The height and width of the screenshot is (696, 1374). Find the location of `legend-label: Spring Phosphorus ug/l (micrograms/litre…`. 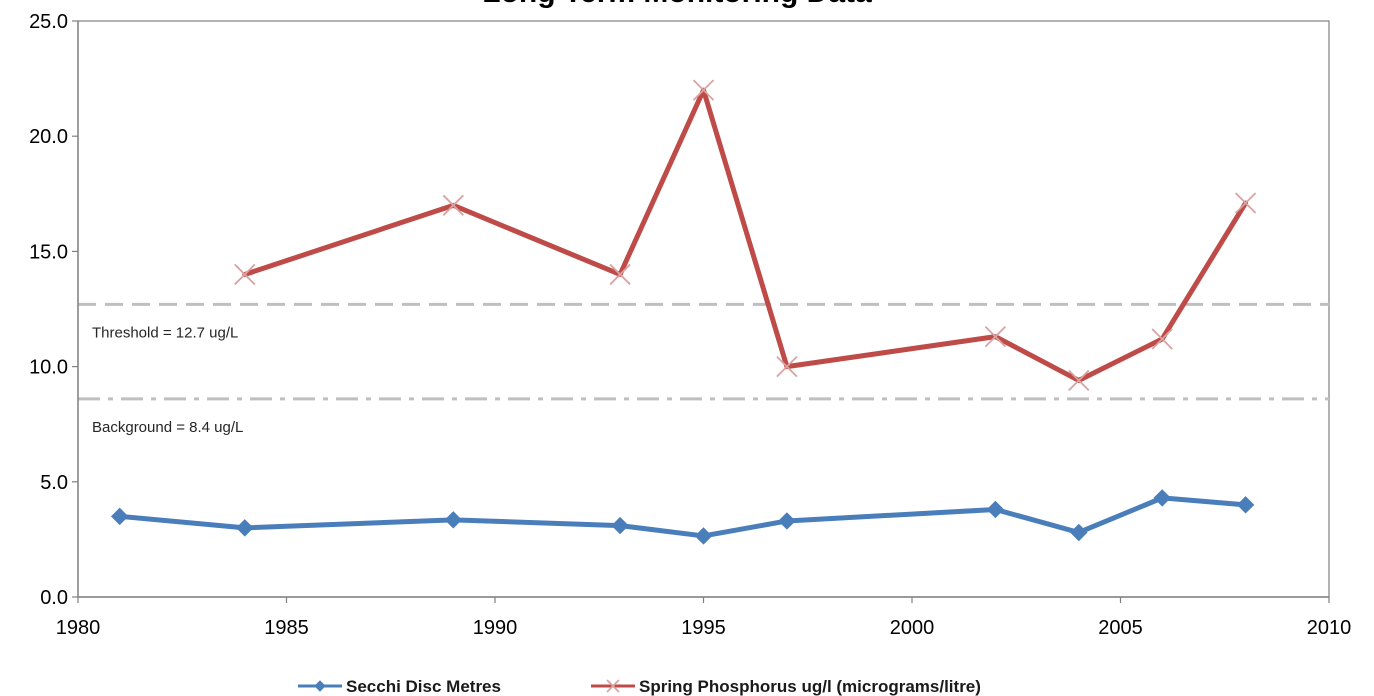

legend-label: Spring Phosphorus ug/l (micrograms/litre… is located at coordinates (810, 686).